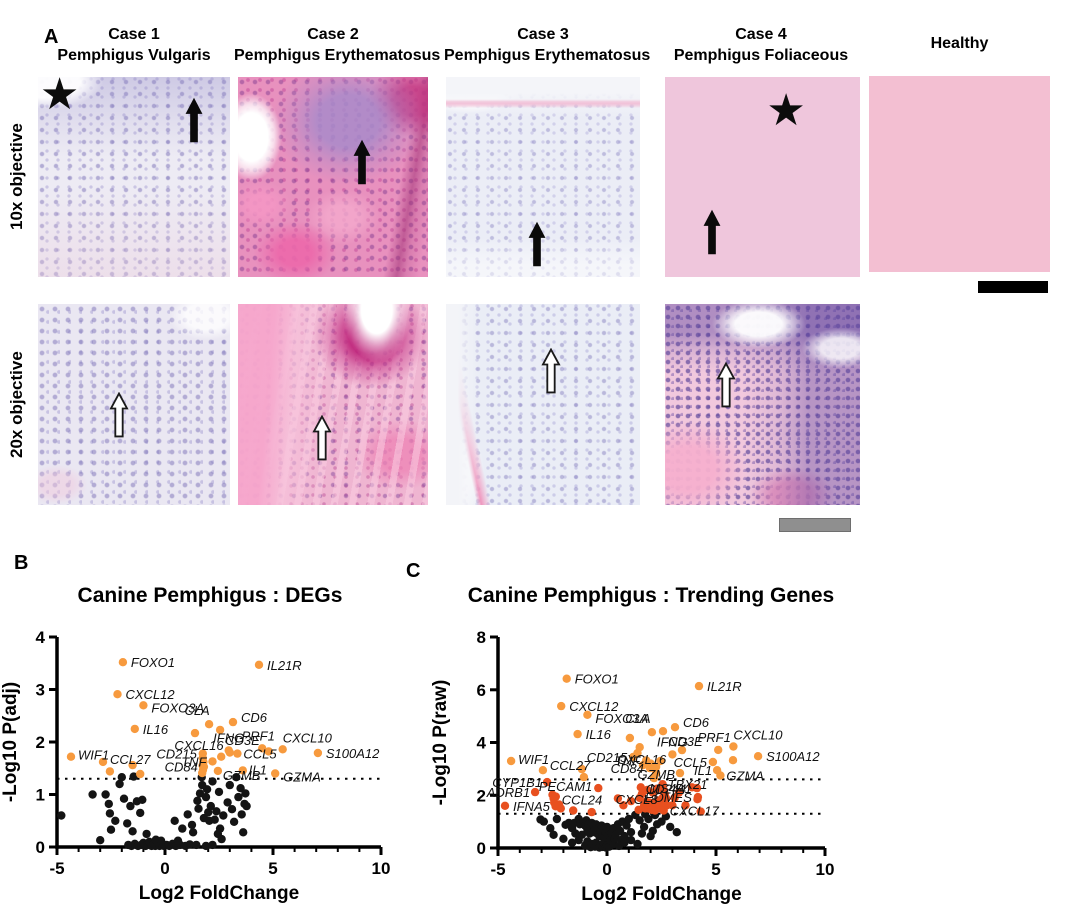 The height and width of the screenshot is (907, 1084). What do you see at coordinates (134, 55) in the screenshot?
I see `case1-diagnosis: Pemphigus Vulgaris` at bounding box center [134, 55].